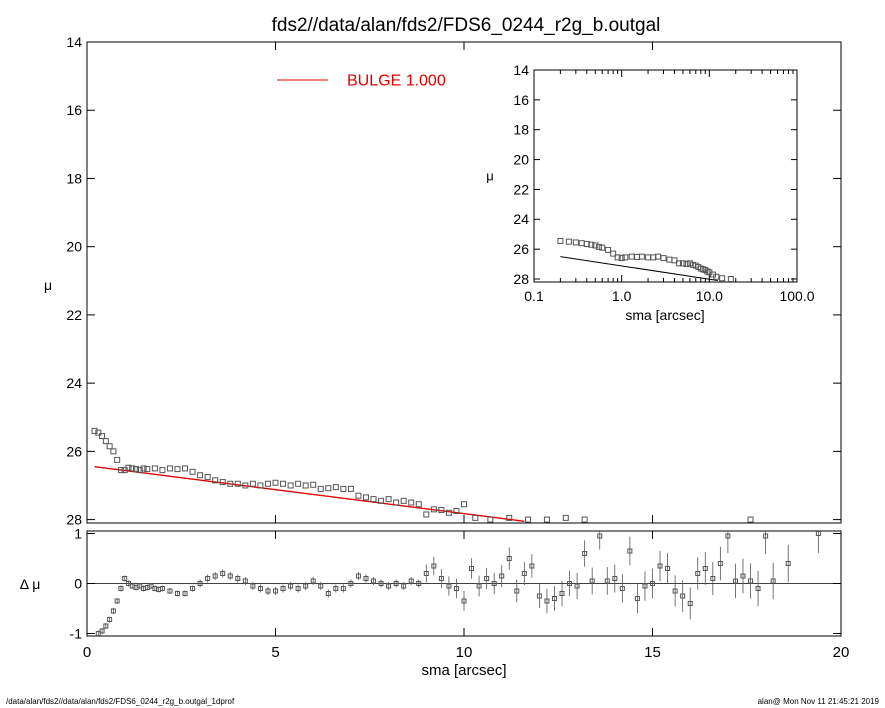  What do you see at coordinates (652, 652) in the screenshot?
I see `x-tick-label: 15` at bounding box center [652, 652].